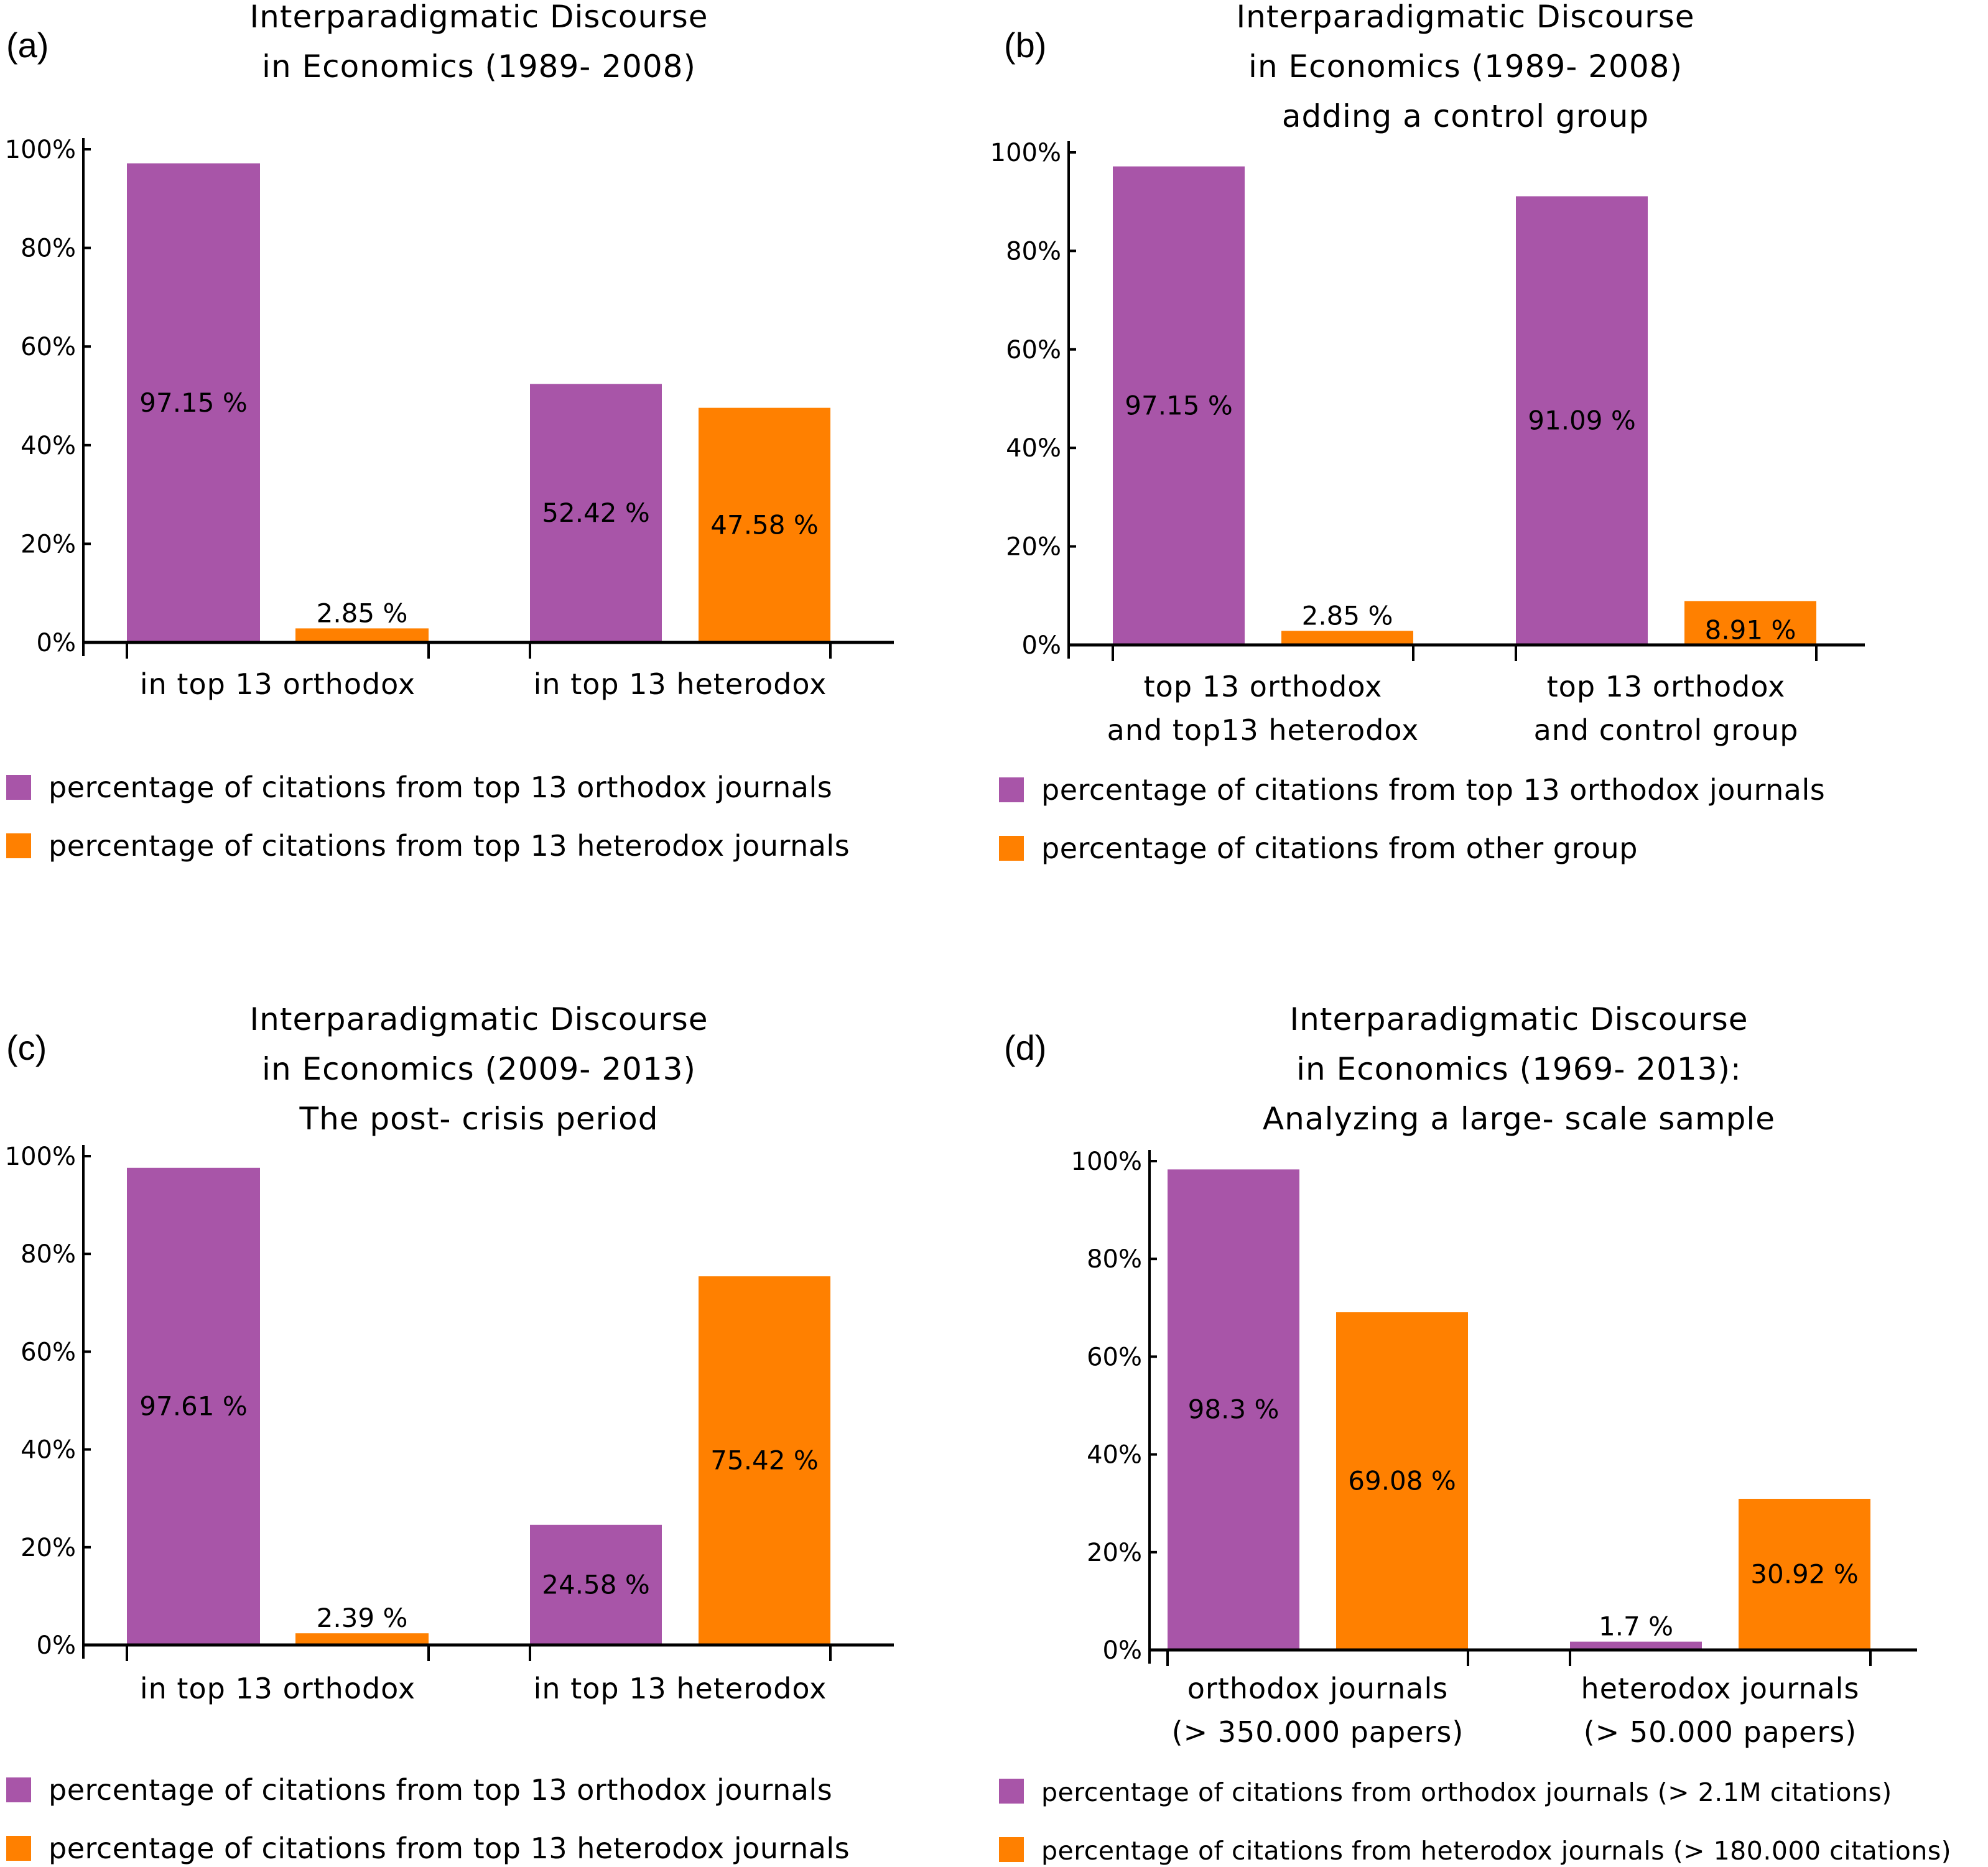  What do you see at coordinates (1519, 1069) in the screenshot?
I see `chart-title-line: in Economics (1969- 2013):` at bounding box center [1519, 1069].